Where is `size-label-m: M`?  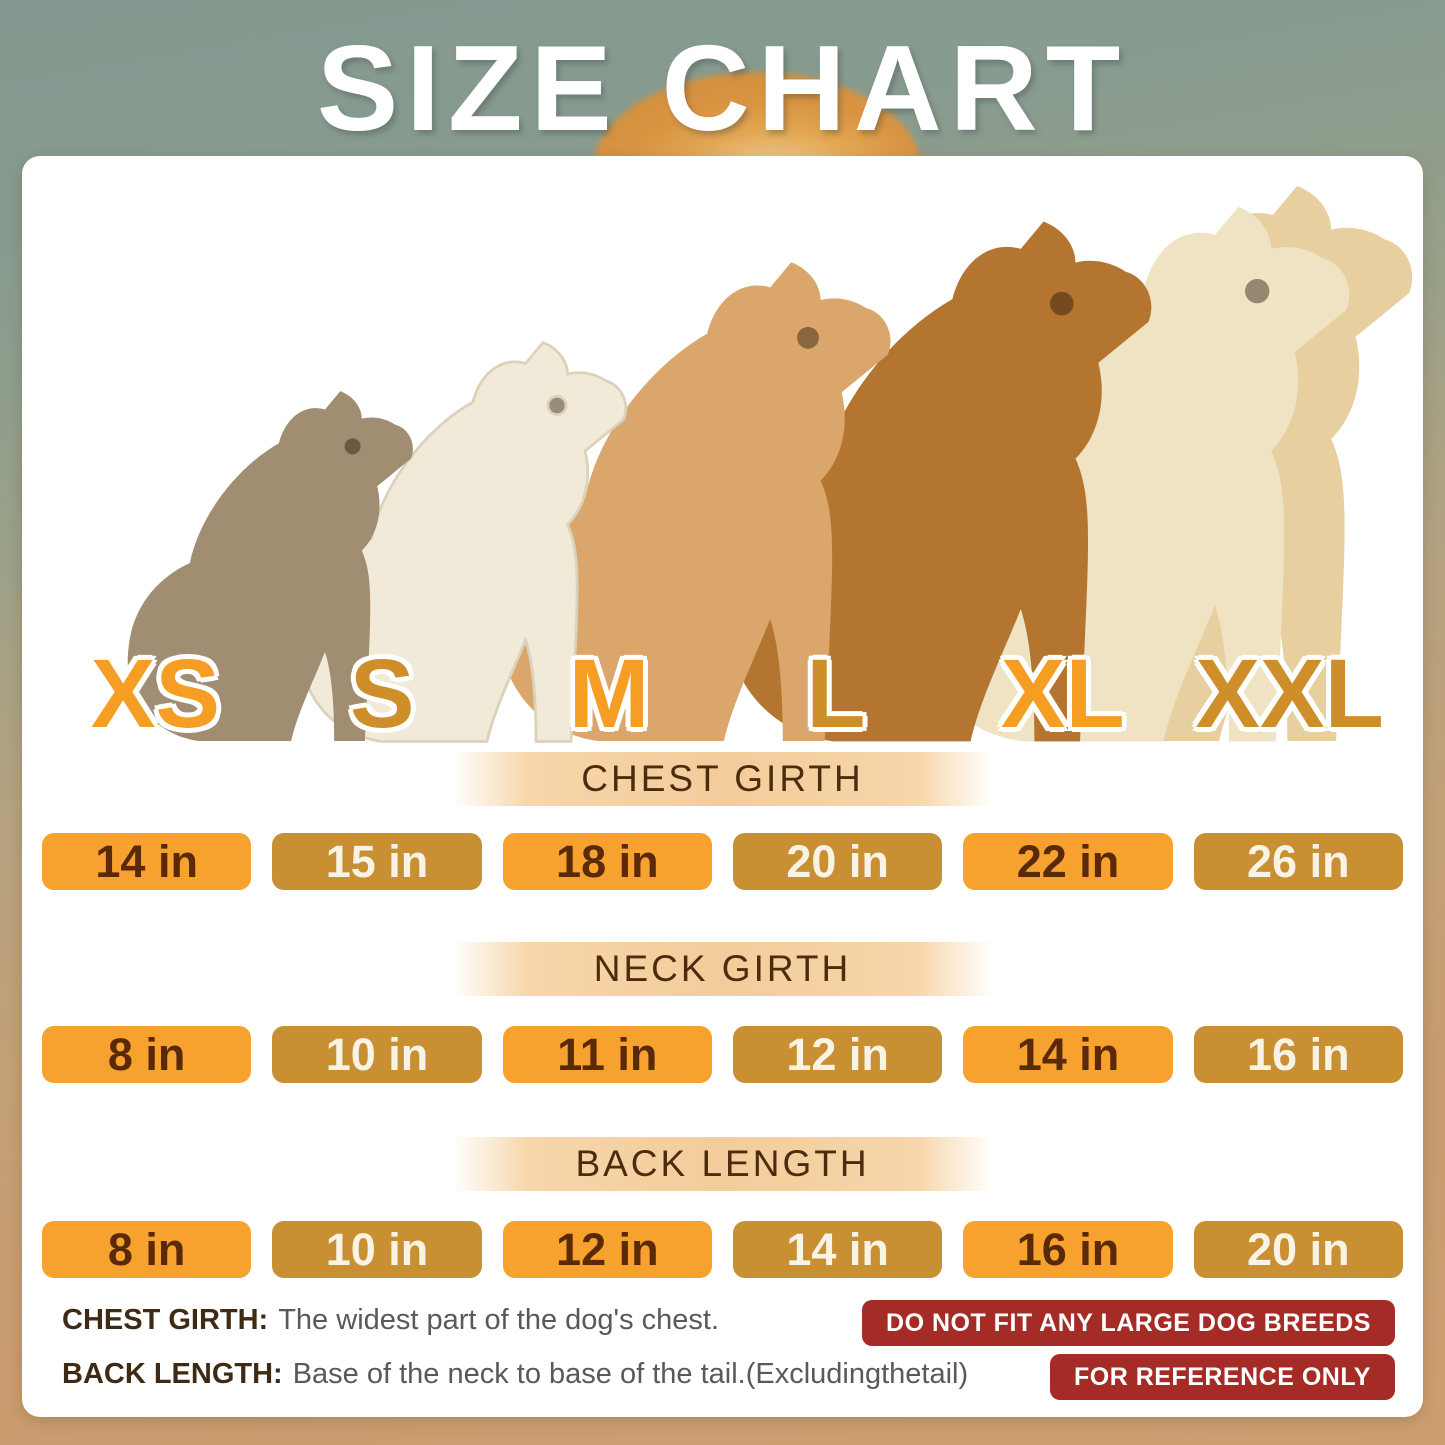 size-label-m: M is located at coordinates (609, 693).